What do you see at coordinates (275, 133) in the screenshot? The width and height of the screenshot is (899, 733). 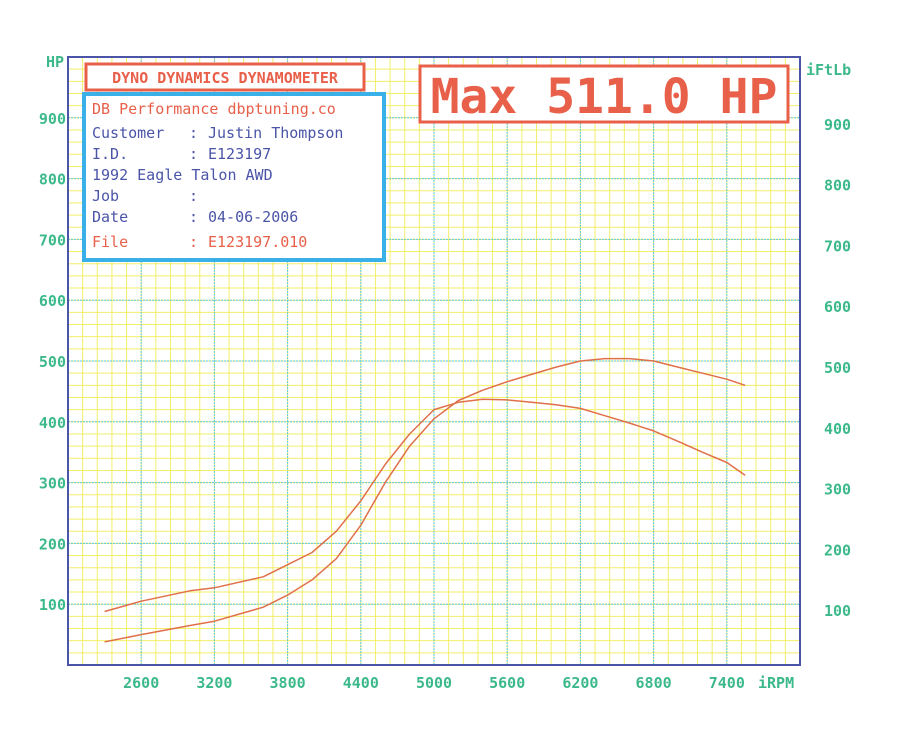 I see `customer-value: Justin Thompson` at bounding box center [275, 133].